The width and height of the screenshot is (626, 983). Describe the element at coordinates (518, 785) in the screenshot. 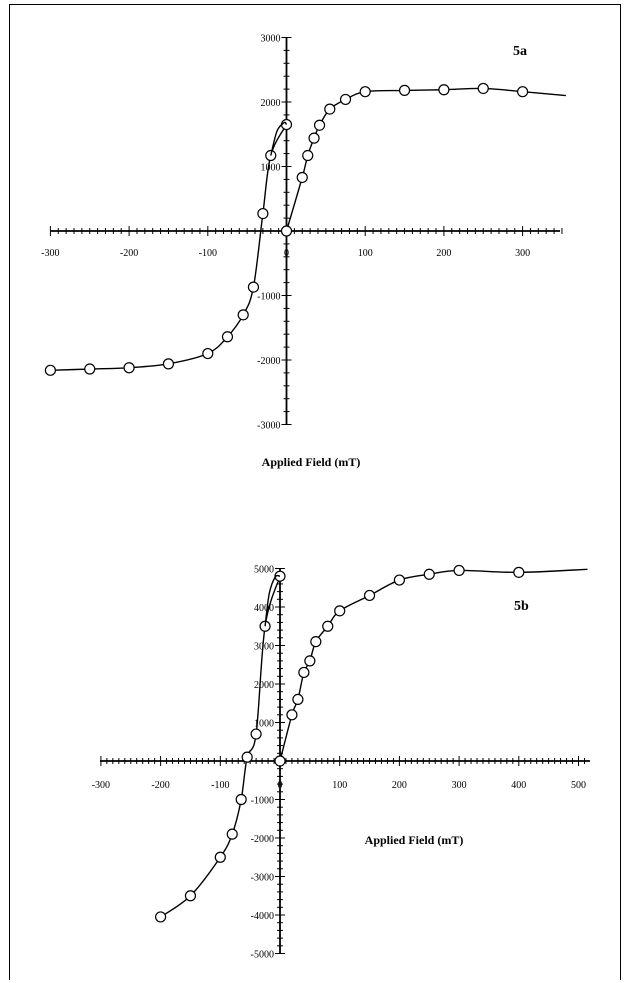

I see `x-tick-label: 400` at that location.